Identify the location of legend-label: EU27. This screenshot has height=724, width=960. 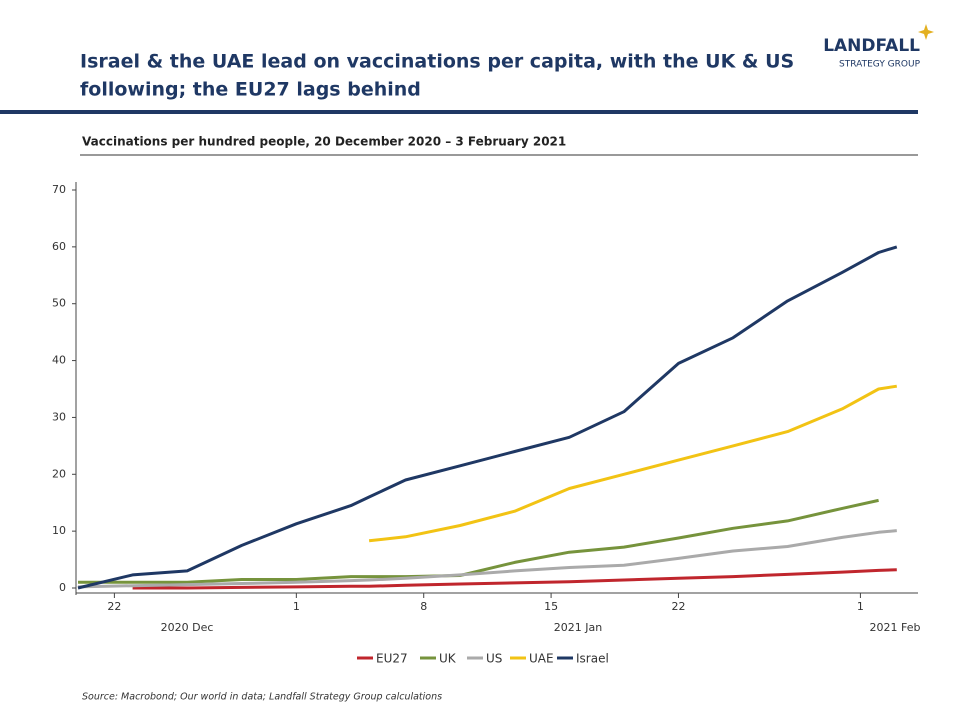
(392, 659).